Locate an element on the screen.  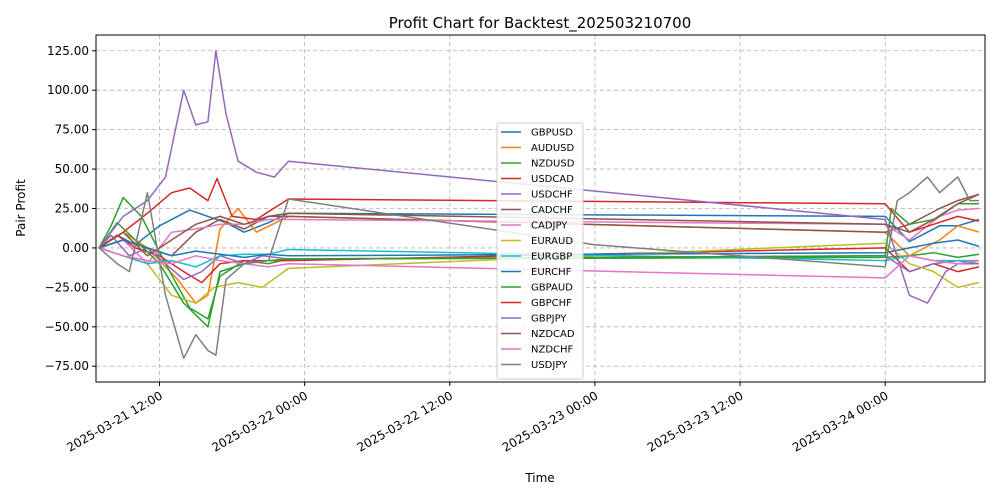
legend-label: NZDCHF is located at coordinates (552, 350).